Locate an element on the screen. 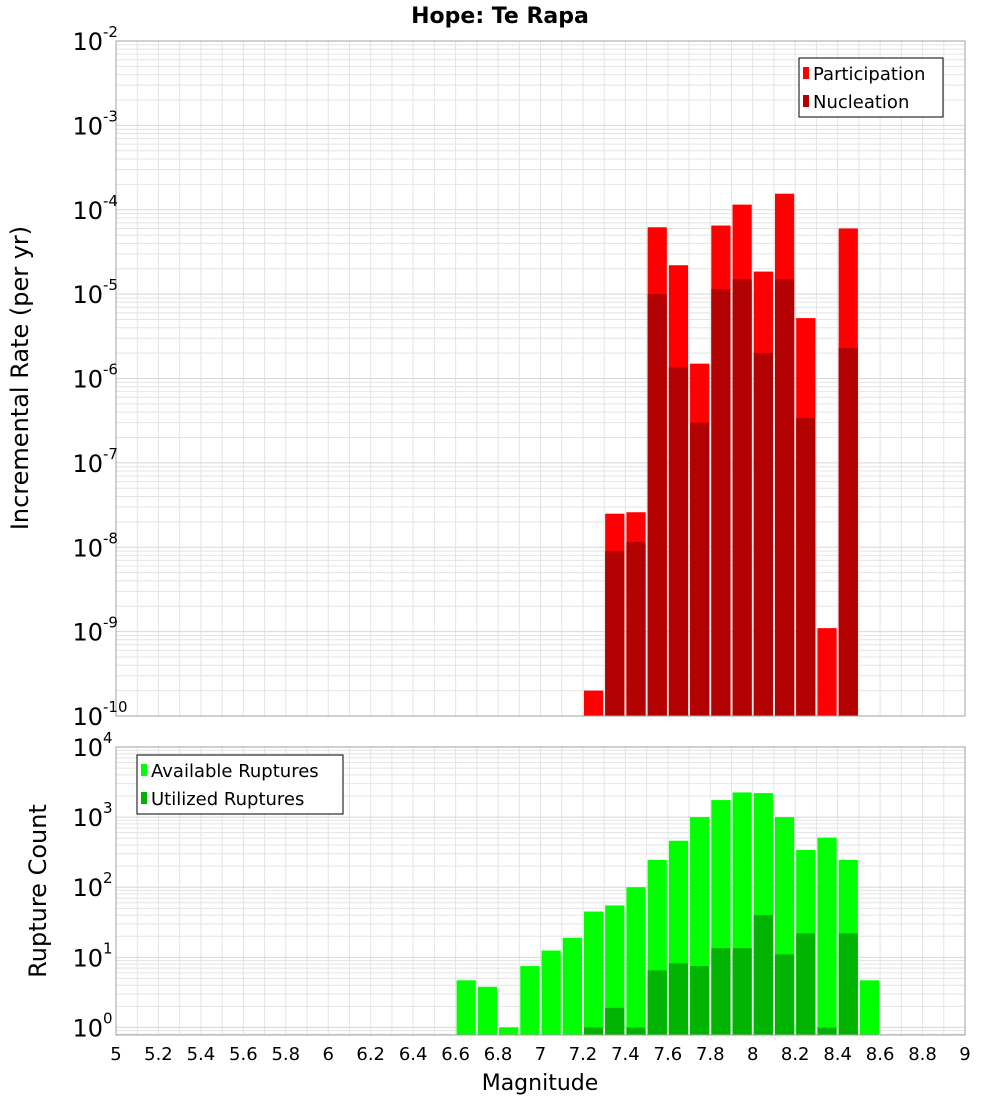  utilized-legend-swatch is located at coordinates (144, 798).